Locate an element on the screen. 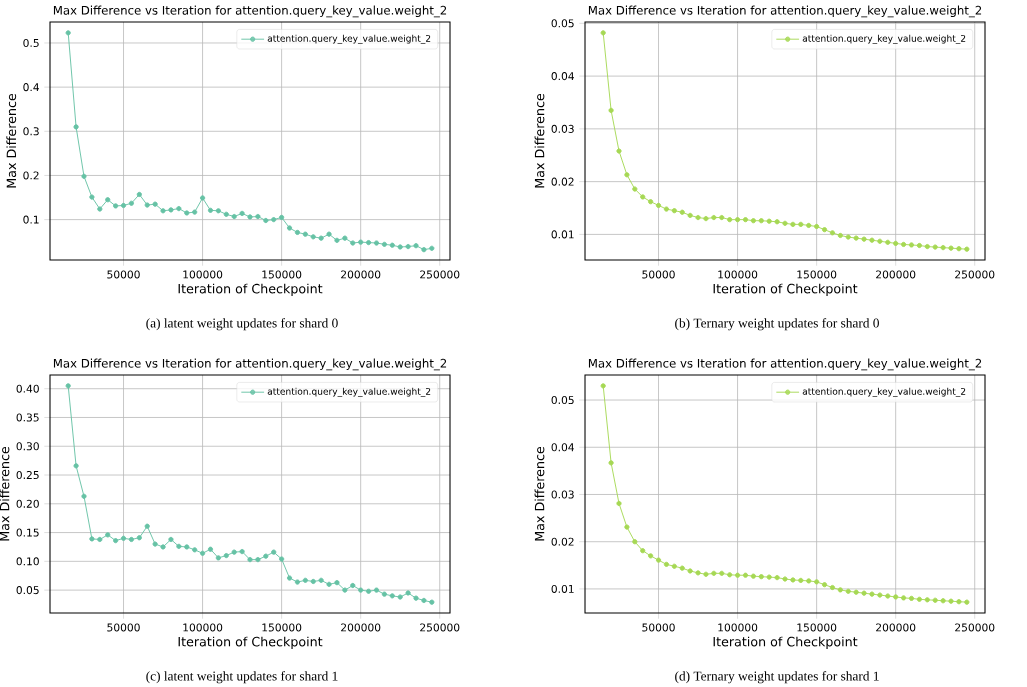  legend-label: attention.query_key_value.weight_2 is located at coordinates (884, 39).